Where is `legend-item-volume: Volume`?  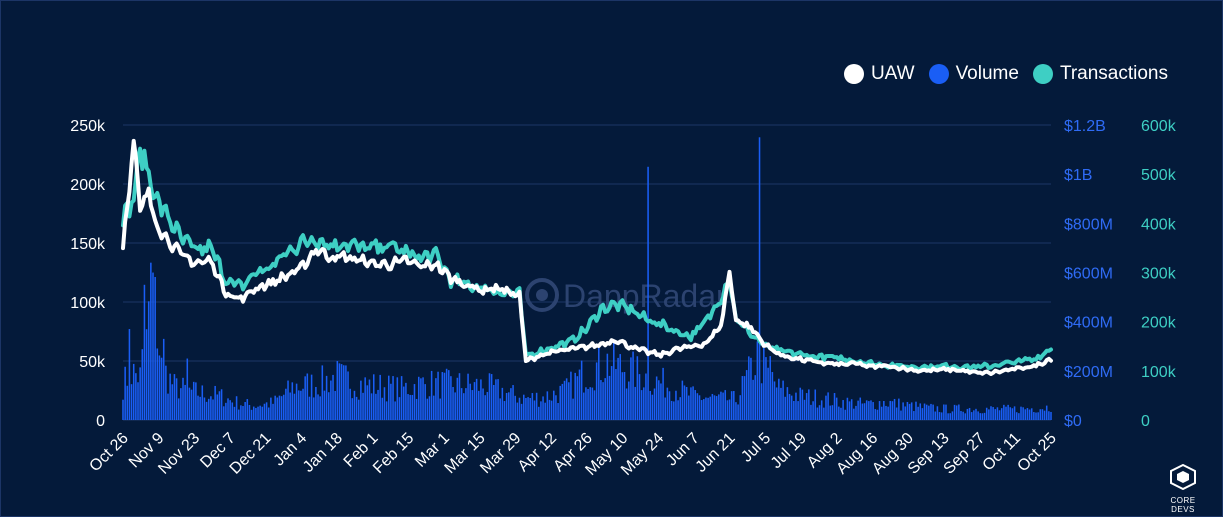 legend-item-volume: Volume is located at coordinates (973, 74).